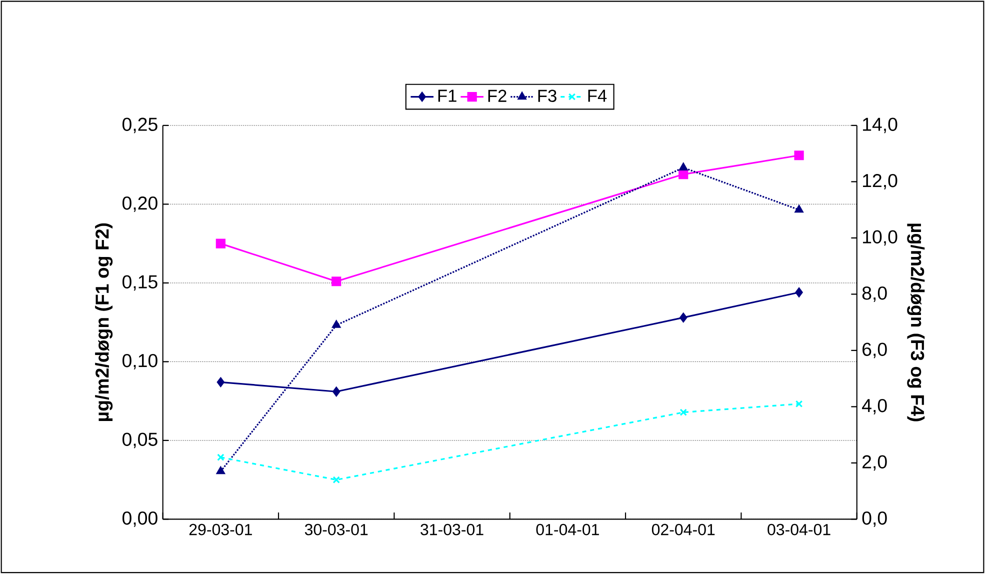 The width and height of the screenshot is (985, 574). What do you see at coordinates (140, 126) in the screenshot?
I see `y-tick-label: 0,25` at bounding box center [140, 126].